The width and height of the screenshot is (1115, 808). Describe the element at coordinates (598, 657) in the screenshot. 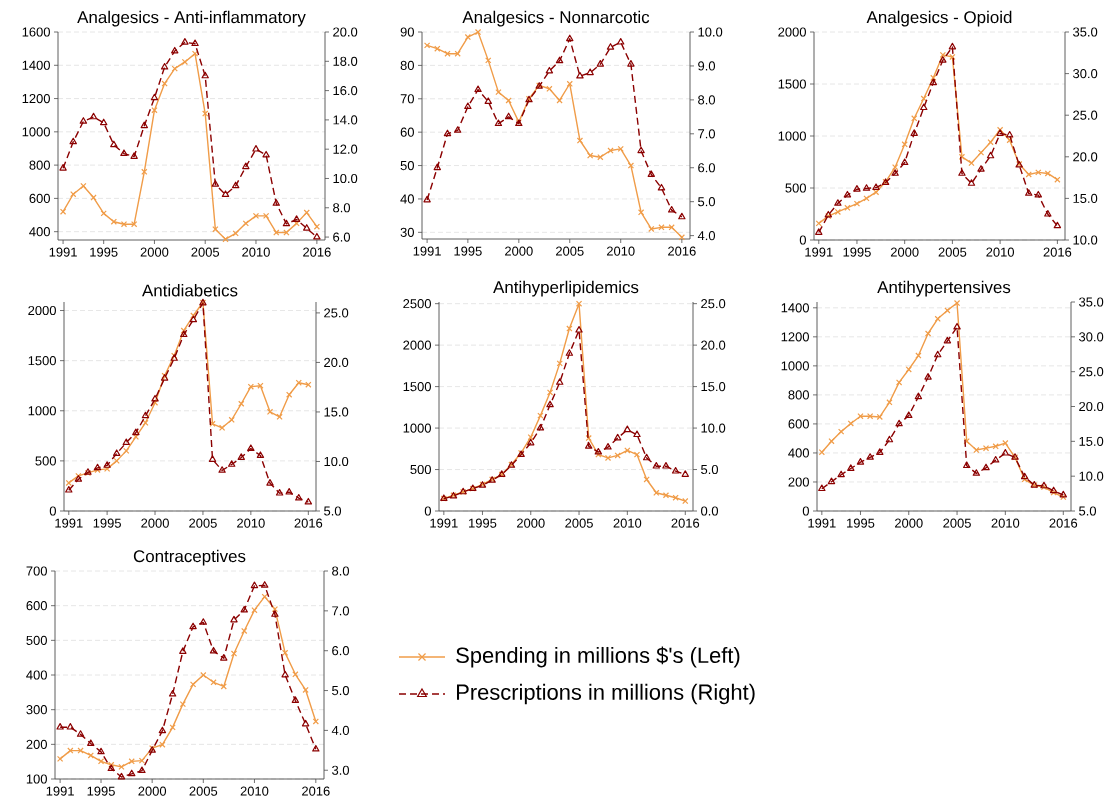

I see `legend-label: Spending in millions $'s (Left)` at that location.